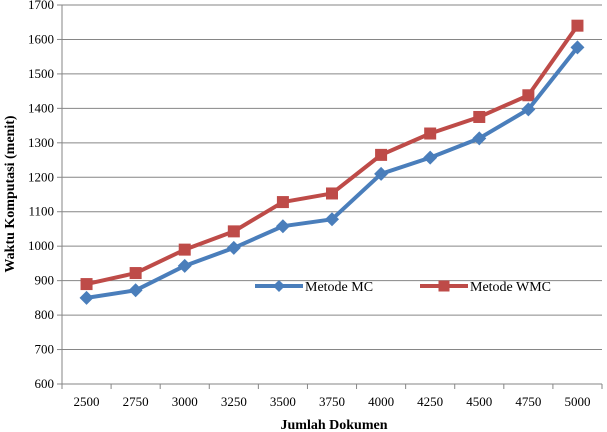 This screenshot has height=432, width=607. Describe the element at coordinates (279, 286) in the screenshot. I see `legend-mc-marker` at that location.